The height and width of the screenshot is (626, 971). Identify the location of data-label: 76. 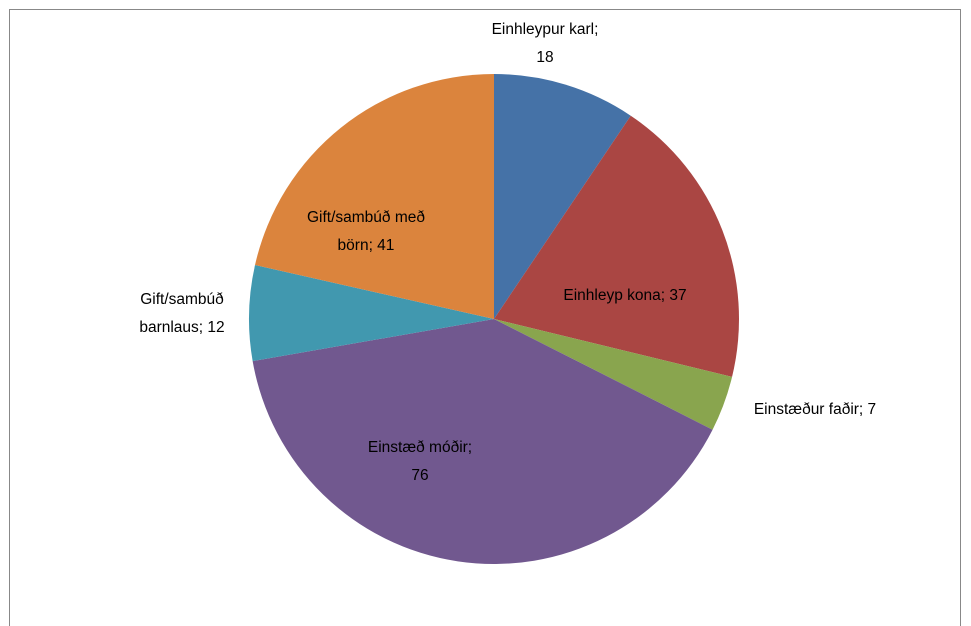
(419, 475).